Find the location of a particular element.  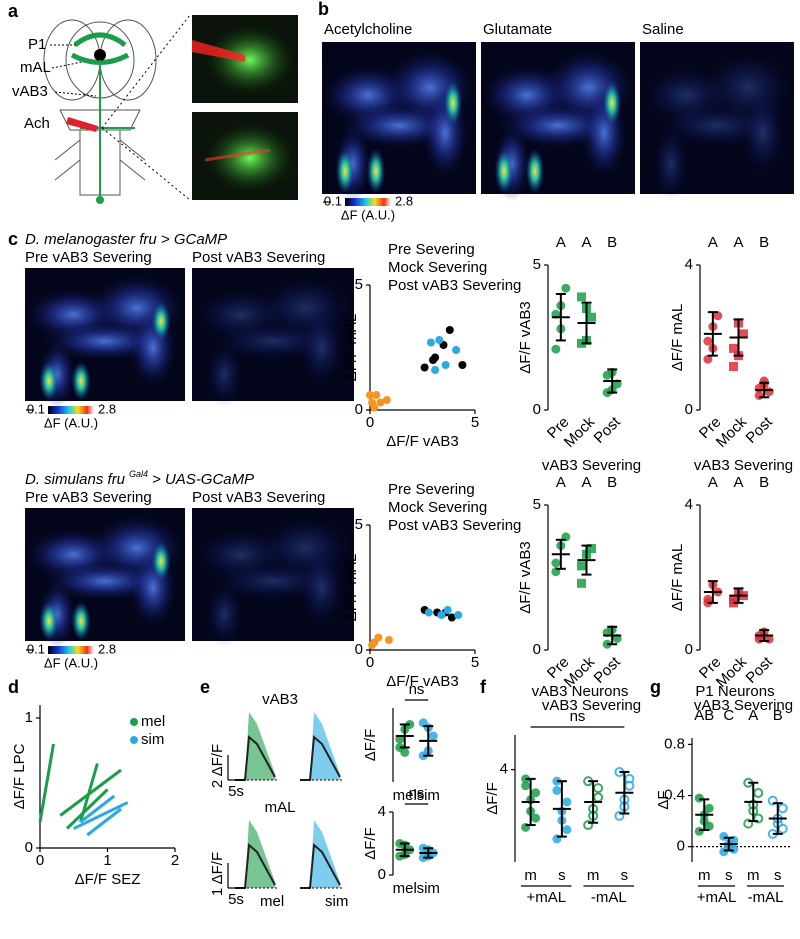

panel-title: P1 Neurons is located at coordinates (734, 691).